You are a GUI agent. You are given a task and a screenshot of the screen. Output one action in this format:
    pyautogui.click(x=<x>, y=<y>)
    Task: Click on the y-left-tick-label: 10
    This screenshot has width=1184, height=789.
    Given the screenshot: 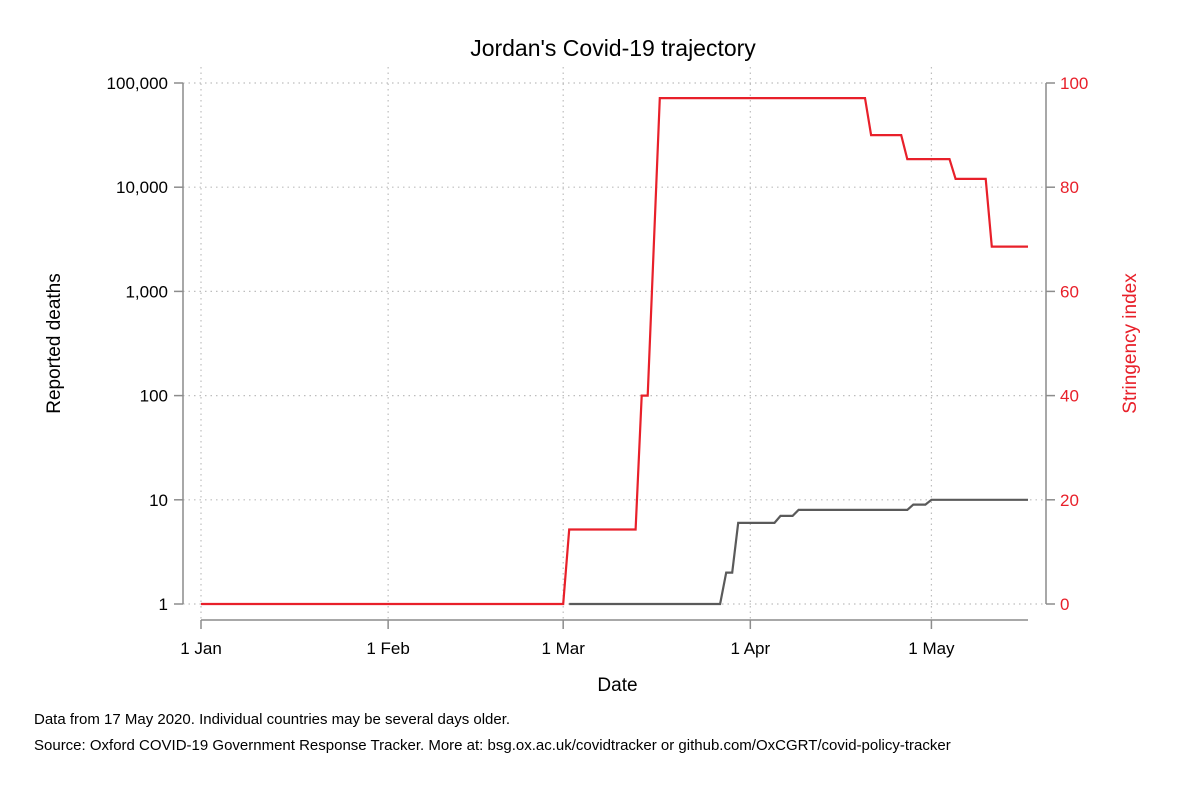 What is the action you would take?
    pyautogui.click(x=158, y=500)
    